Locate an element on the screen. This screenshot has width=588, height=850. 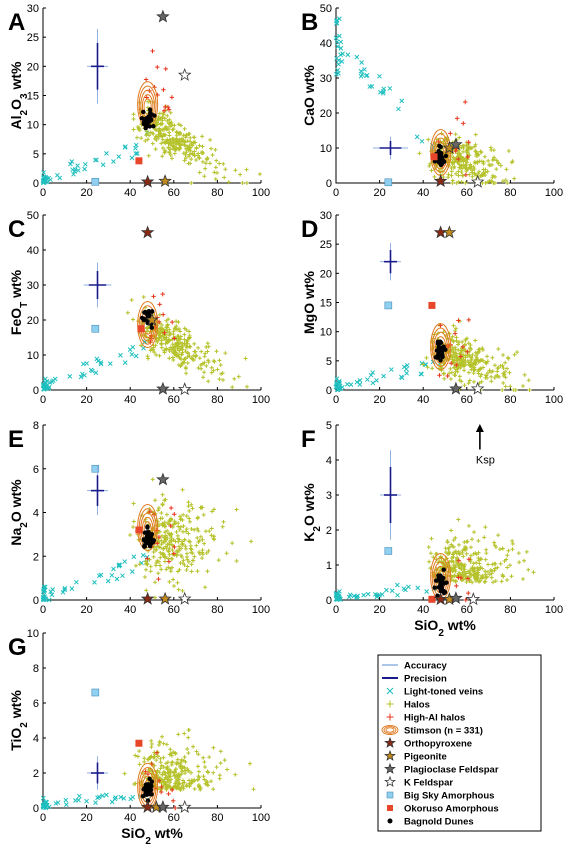
y-tick-label: 30 is located at coordinates (33, 9).